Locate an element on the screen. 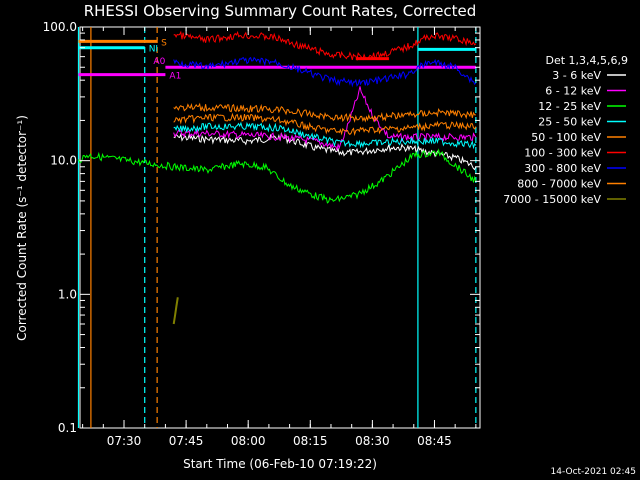 This screenshot has width=640, height=480. footer-timestamp: 14-Oct-2021 02:45 is located at coordinates (593, 472).